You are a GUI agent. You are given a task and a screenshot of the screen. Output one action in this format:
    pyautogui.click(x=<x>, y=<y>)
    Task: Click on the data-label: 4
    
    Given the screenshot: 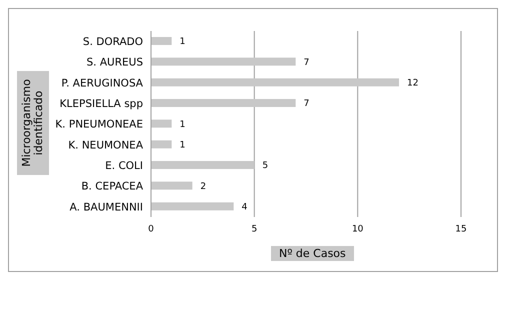 What is the action you would take?
    pyautogui.click(x=245, y=207)
    